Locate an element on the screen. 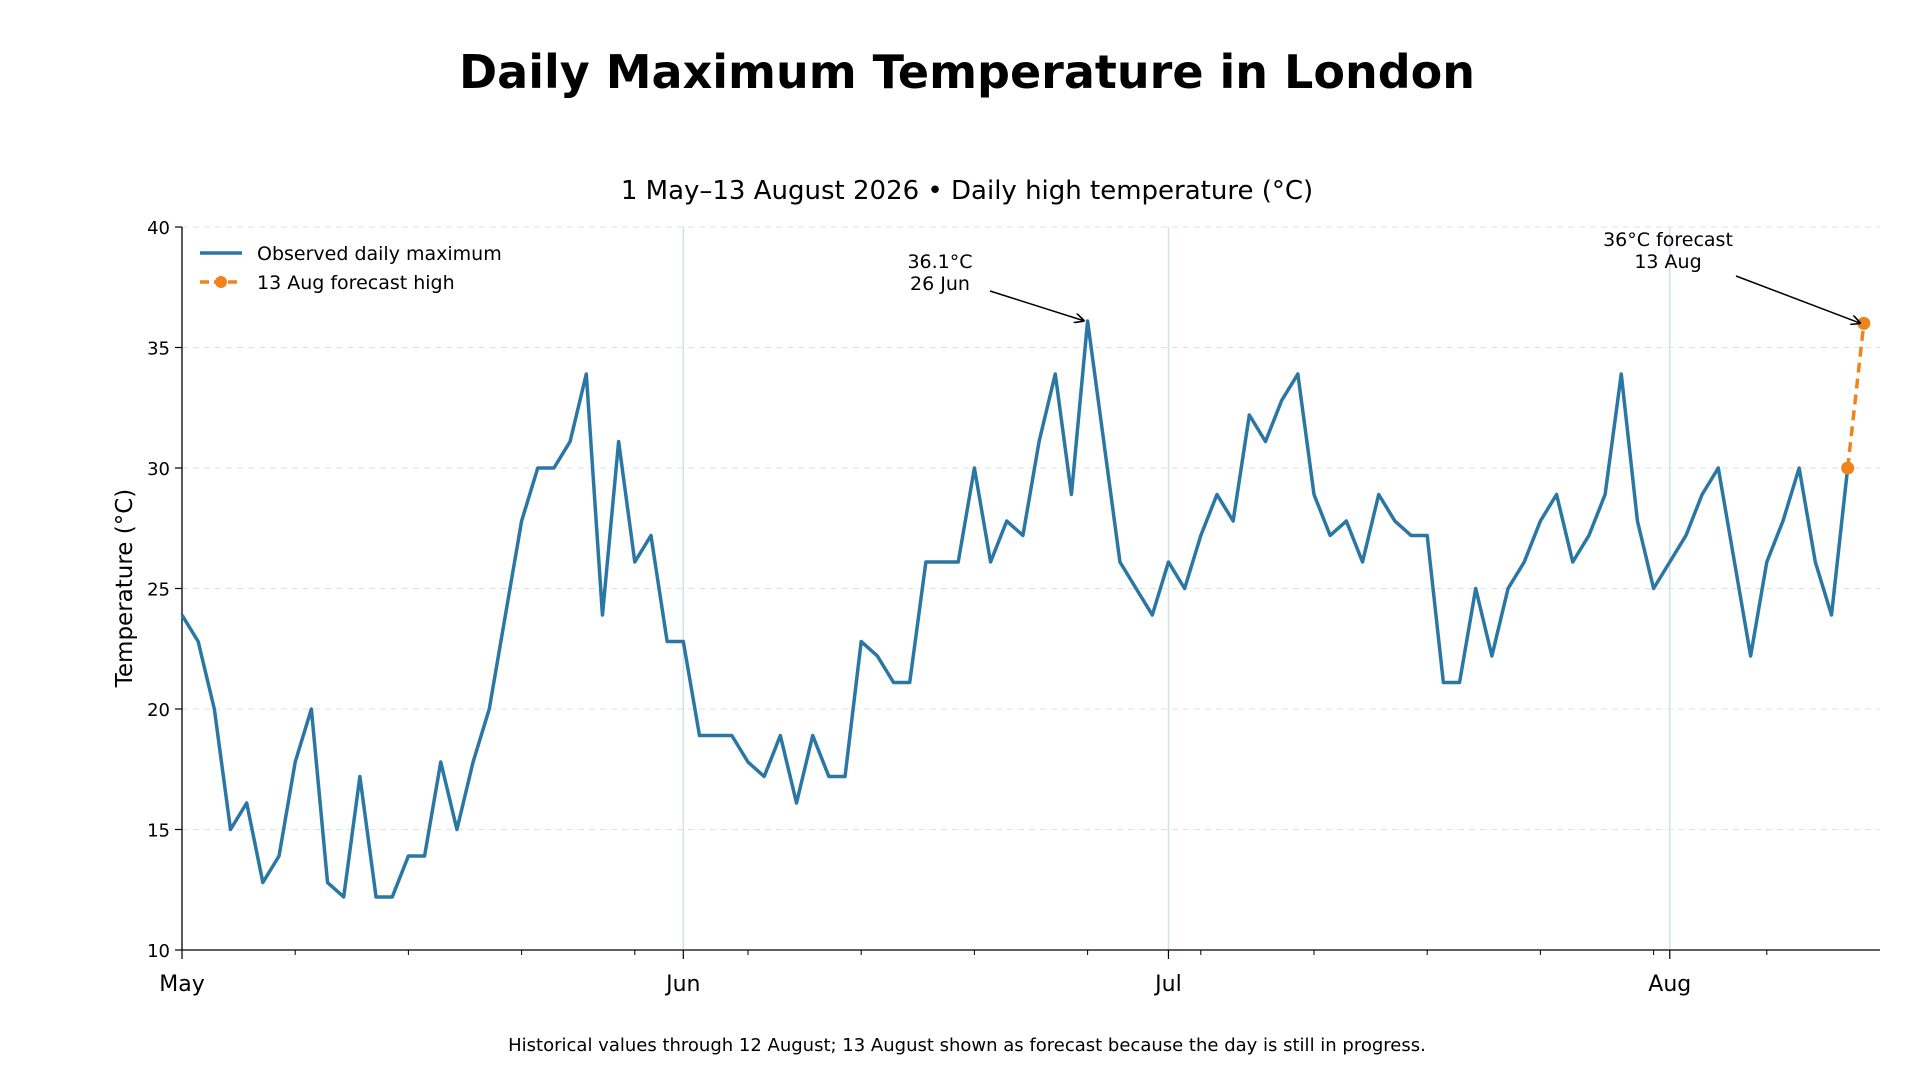  annotation-1-line-0: 36°C forecast is located at coordinates (1668, 240).